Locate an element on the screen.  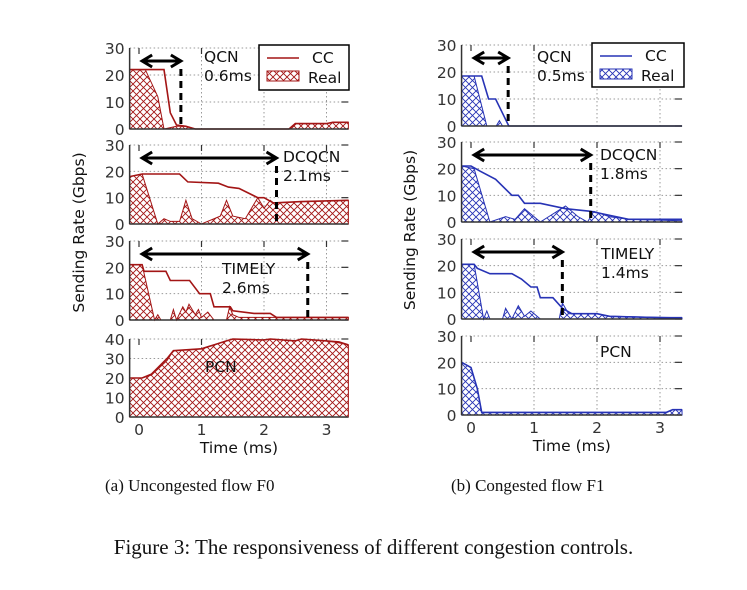
y-tick-label: 40 is located at coordinates (115, 340).